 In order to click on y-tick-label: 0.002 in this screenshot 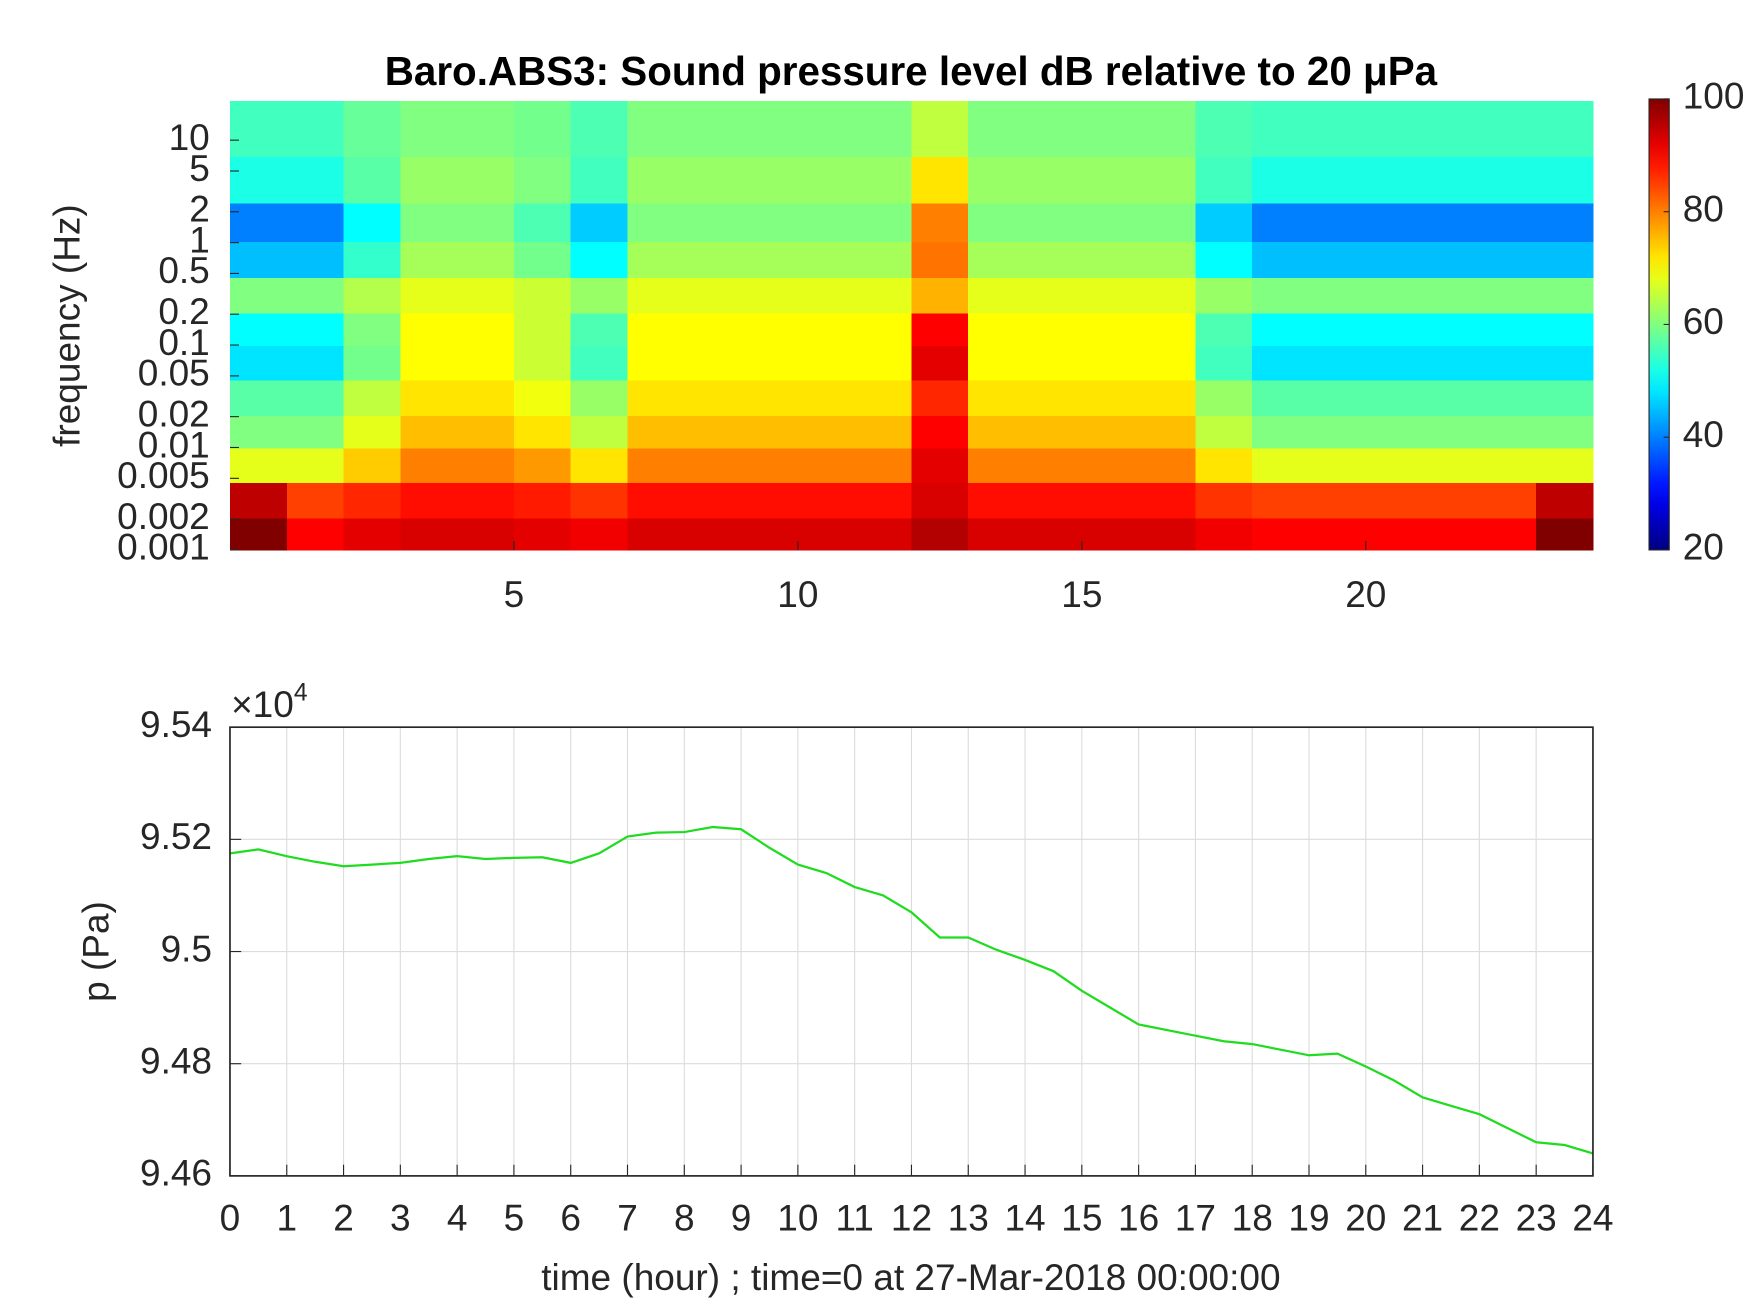, I will do `click(163, 516)`.